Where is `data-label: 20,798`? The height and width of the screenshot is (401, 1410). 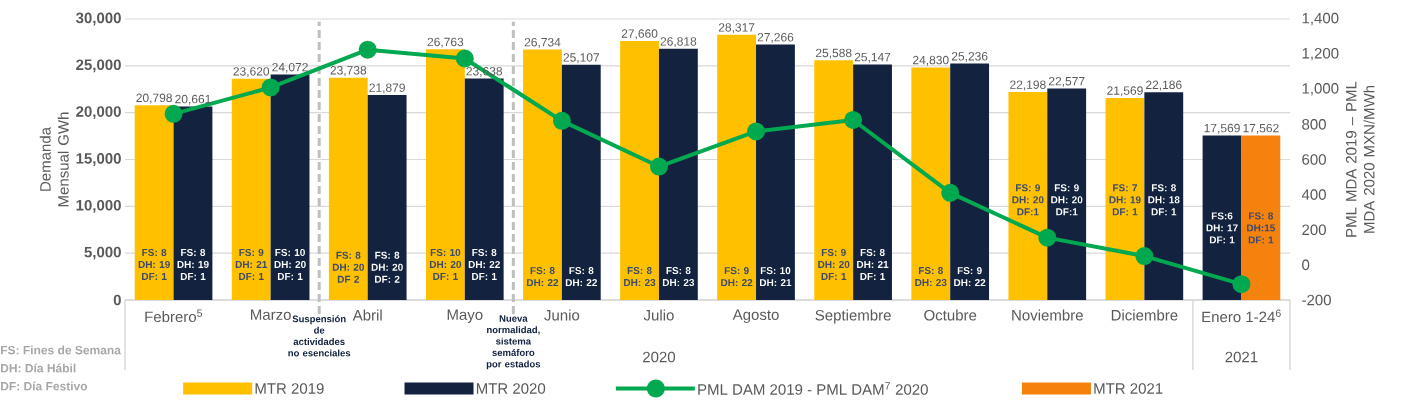 data-label: 20,798 is located at coordinates (154, 98).